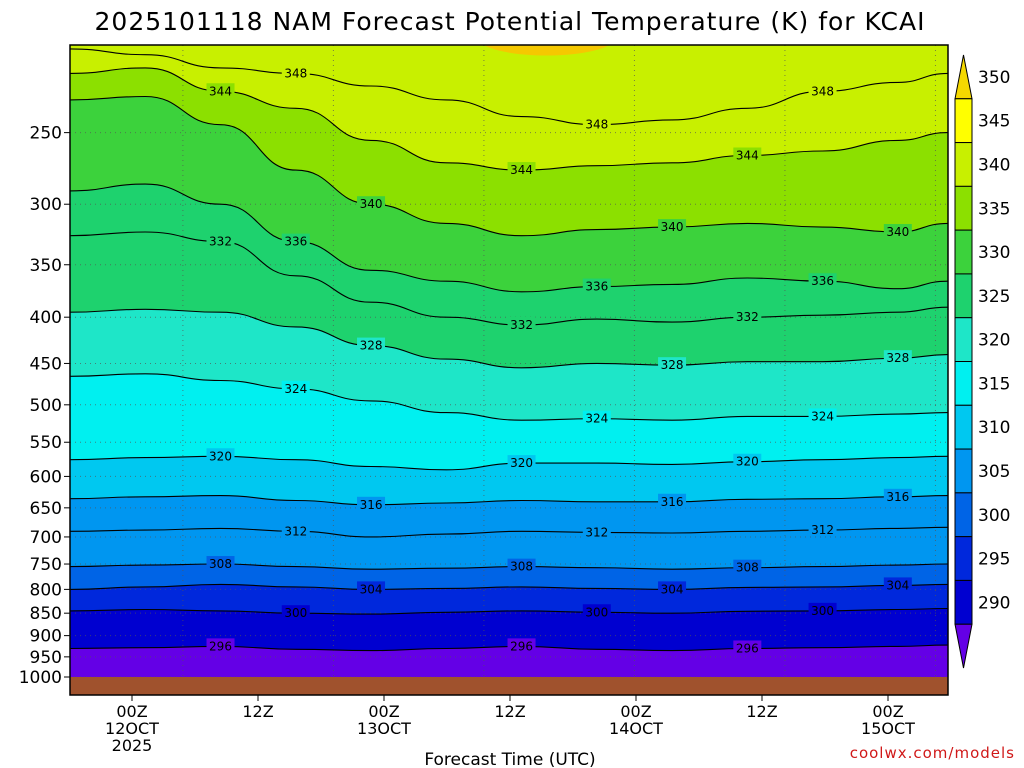  I want to click on contour-label-340-2: 340, so click(897, 232).